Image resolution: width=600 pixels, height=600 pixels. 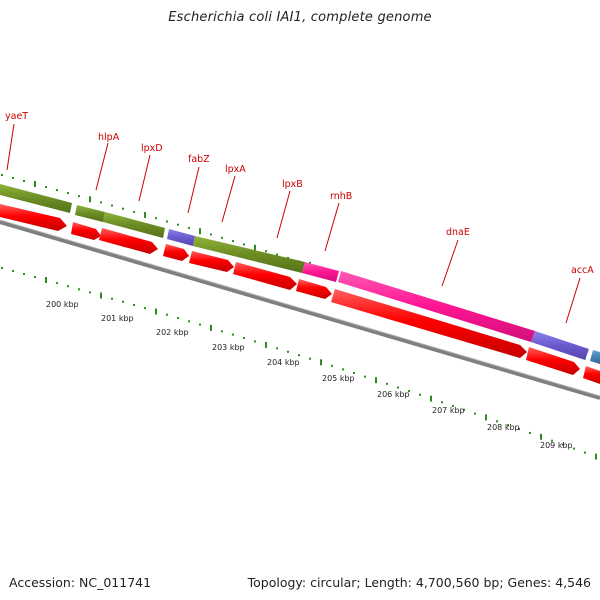 I want to click on gene-lpxB-band, so click(x=320, y=272).